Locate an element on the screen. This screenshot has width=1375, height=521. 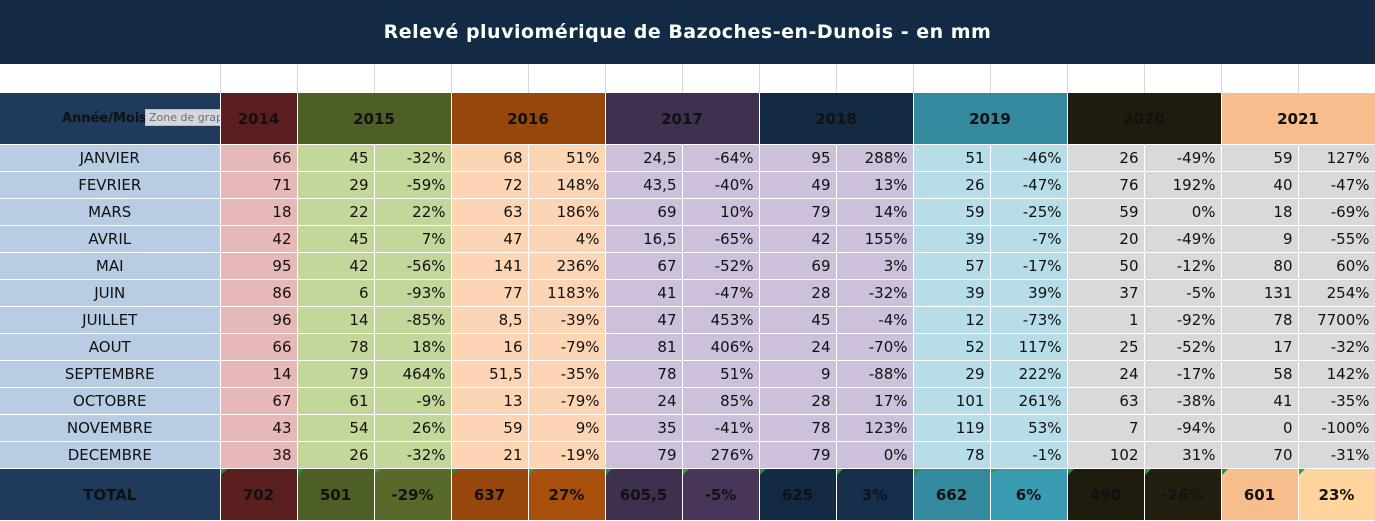
rainfall-cell: 96 is located at coordinates (259, 320).